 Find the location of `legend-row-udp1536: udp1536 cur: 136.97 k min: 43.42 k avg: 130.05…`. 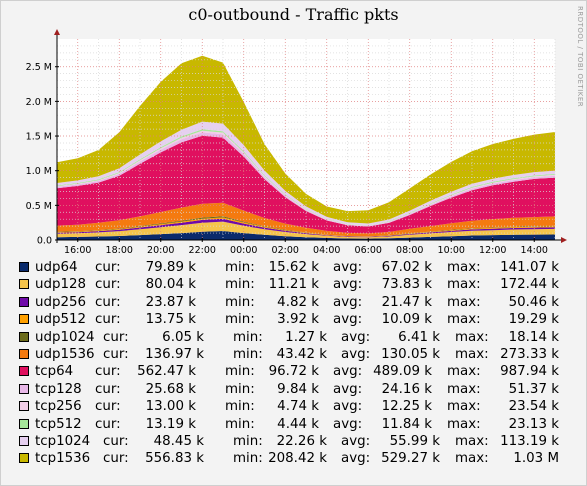

legend-row-udp1536: udp1536 cur: 136.97 k min: 43.42 k avg: 130.05… is located at coordinates (299, 354).